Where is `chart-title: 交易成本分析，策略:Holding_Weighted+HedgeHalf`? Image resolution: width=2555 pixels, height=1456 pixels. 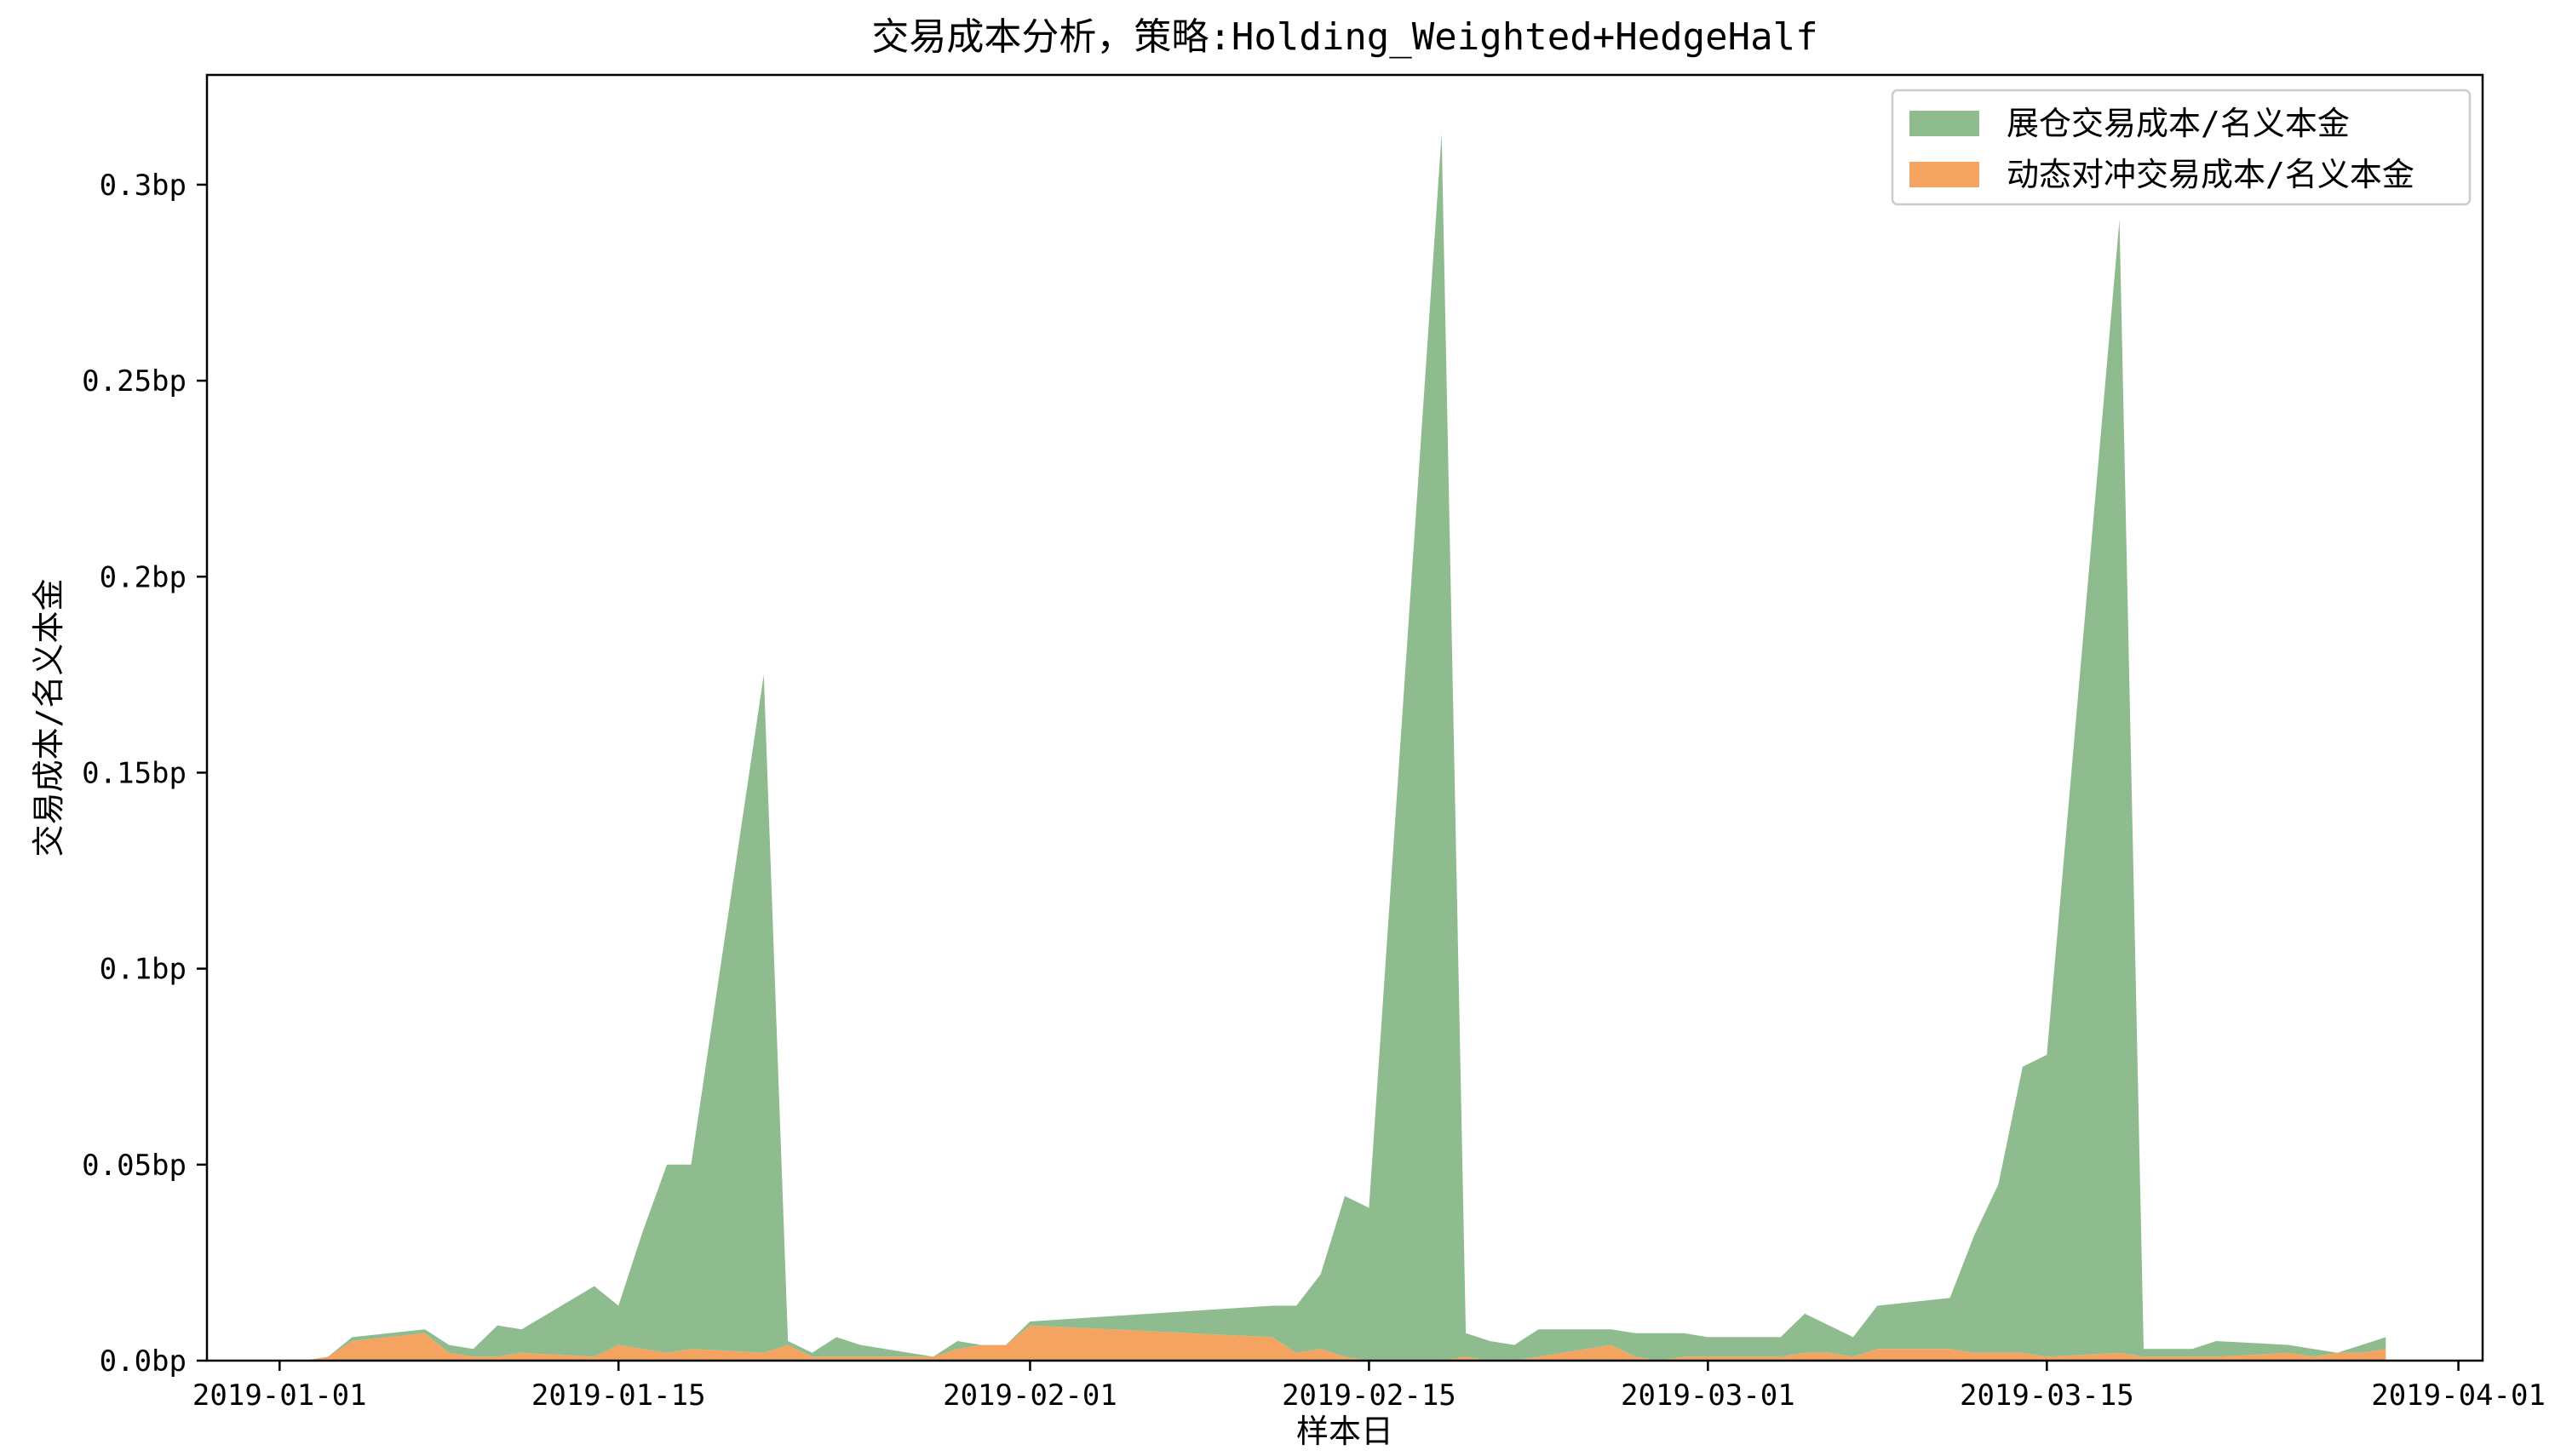
chart-title: 交易成本分析，策略:Holding_Weighted+HedgeHalf is located at coordinates (1344, 37).